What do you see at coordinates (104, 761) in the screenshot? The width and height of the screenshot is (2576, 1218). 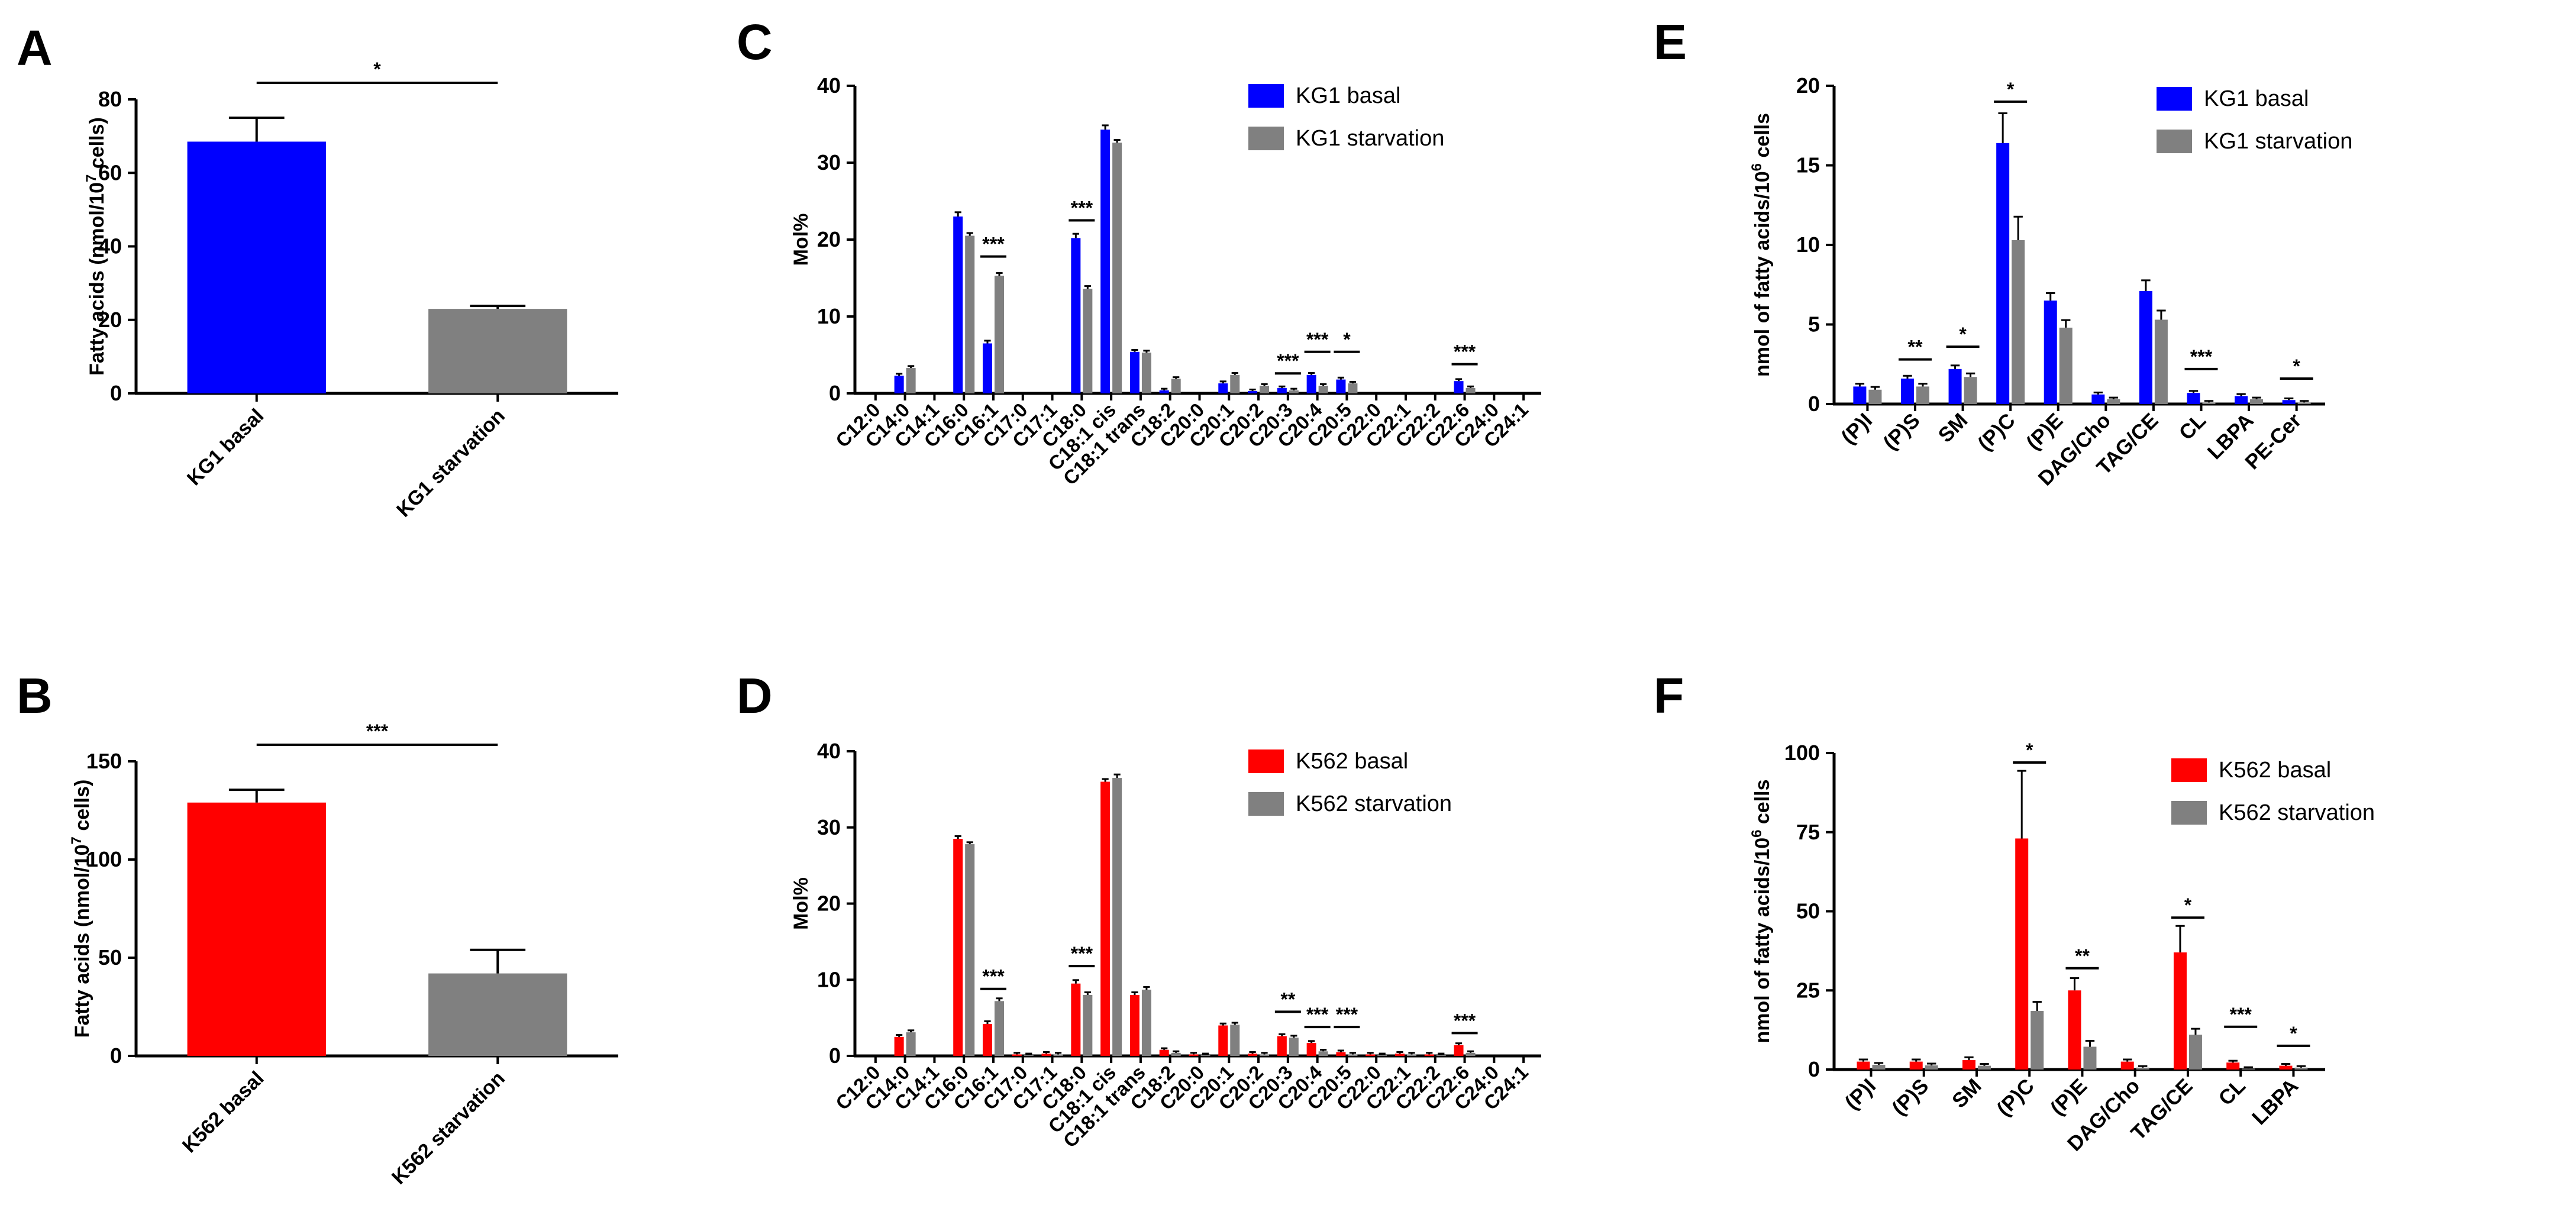 I see `y-tick-label: 150` at bounding box center [104, 761].